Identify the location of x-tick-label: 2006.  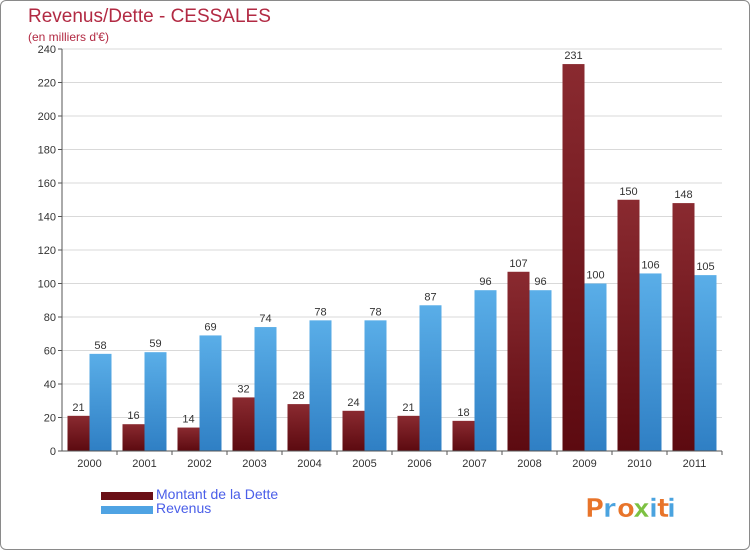
(419, 464).